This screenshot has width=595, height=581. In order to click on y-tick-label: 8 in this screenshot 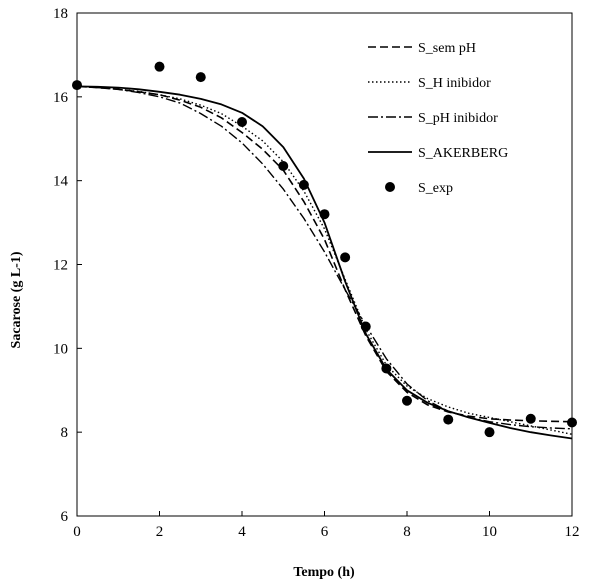, I will do `click(65, 433)`.